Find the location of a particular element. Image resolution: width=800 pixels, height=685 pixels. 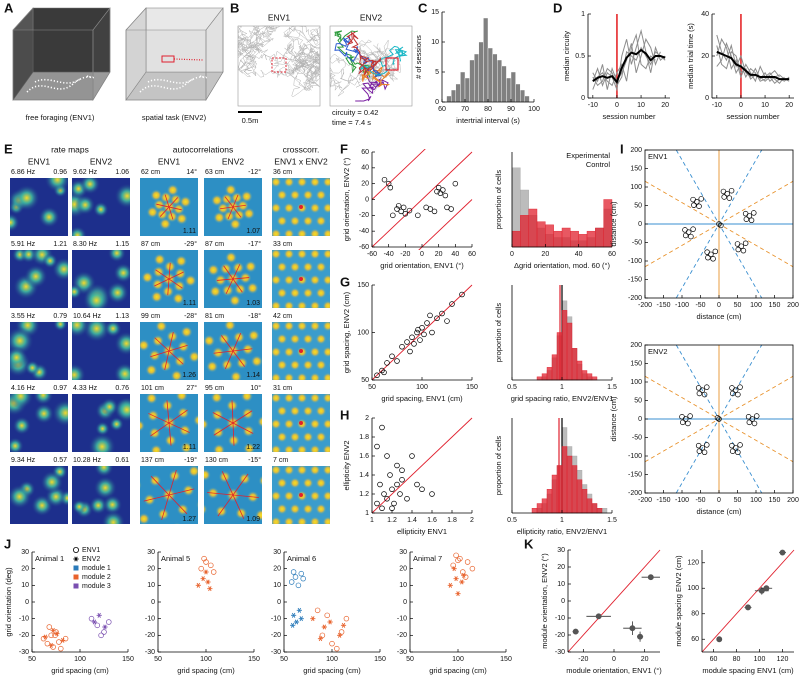

map-label: 5.91 Hz is located at coordinates (23, 244).